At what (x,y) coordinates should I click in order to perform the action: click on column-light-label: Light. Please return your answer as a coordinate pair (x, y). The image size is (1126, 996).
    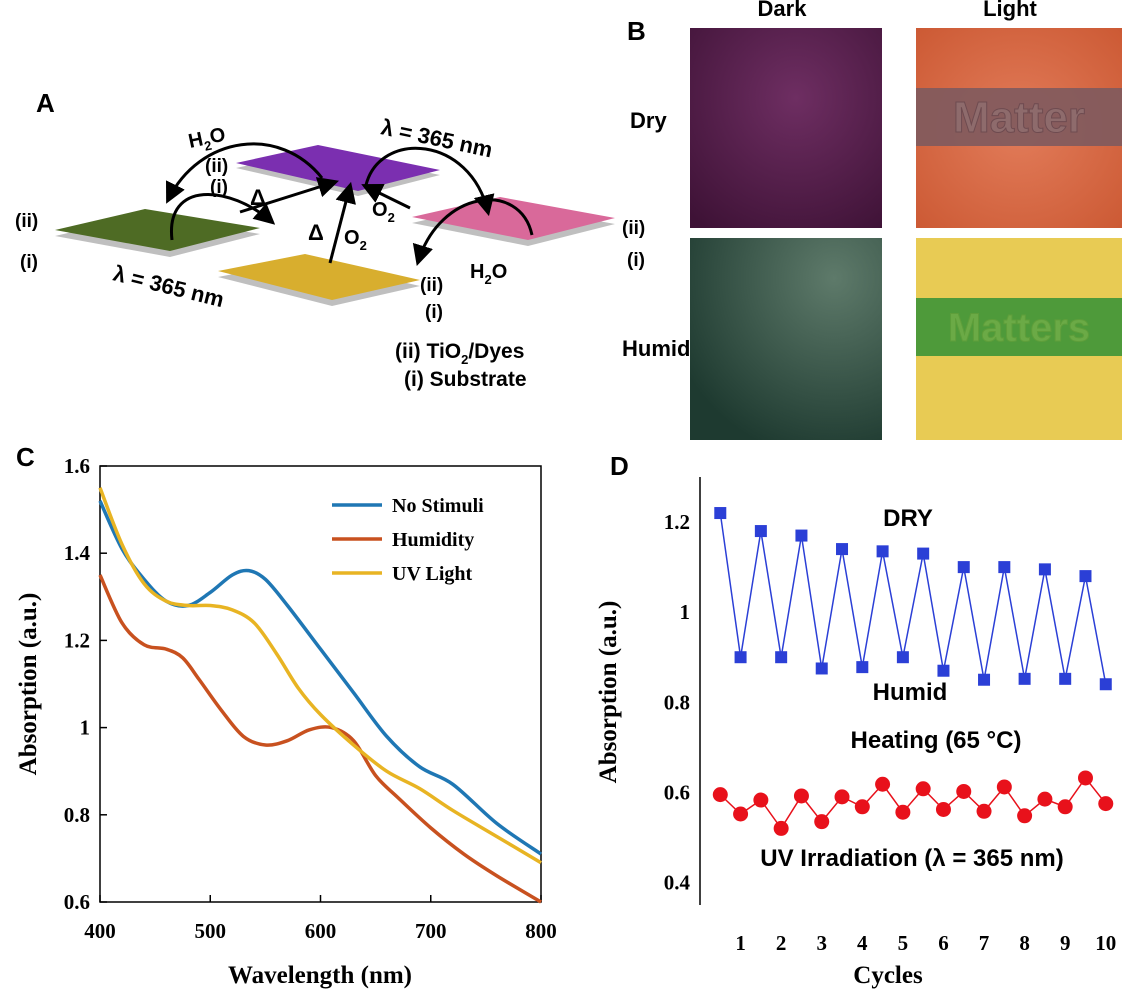
    Looking at the image, I should click on (1010, 10).